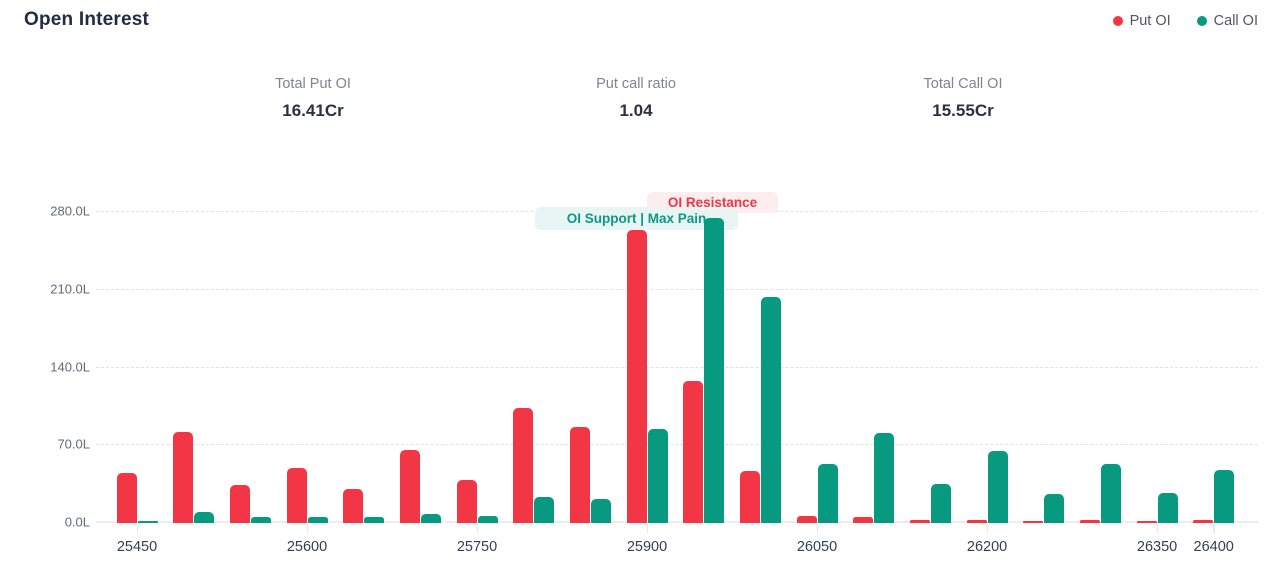 This screenshot has height=584, width=1282. I want to click on y-axis-tick-label: 280.0L, so click(70, 211).